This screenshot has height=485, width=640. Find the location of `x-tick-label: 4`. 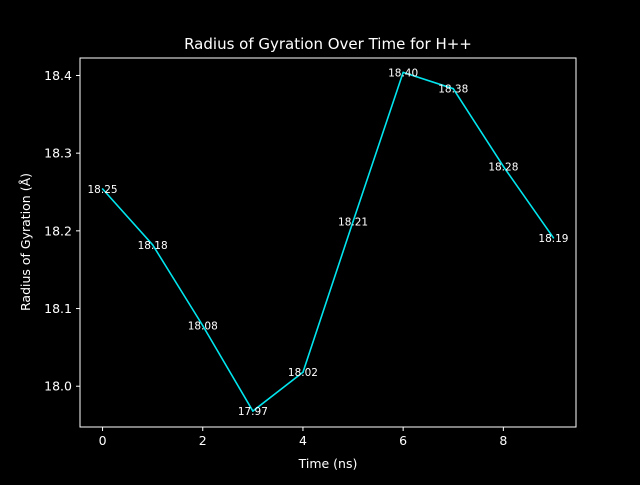

x-tick-label: 4 is located at coordinates (303, 440).